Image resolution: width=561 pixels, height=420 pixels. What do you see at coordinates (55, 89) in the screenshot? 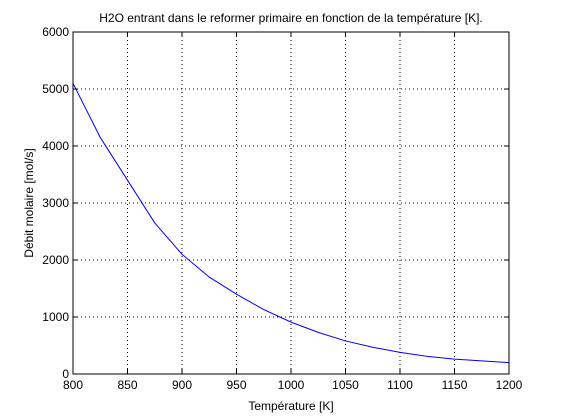
I see `y-tick-label: 5000` at bounding box center [55, 89].